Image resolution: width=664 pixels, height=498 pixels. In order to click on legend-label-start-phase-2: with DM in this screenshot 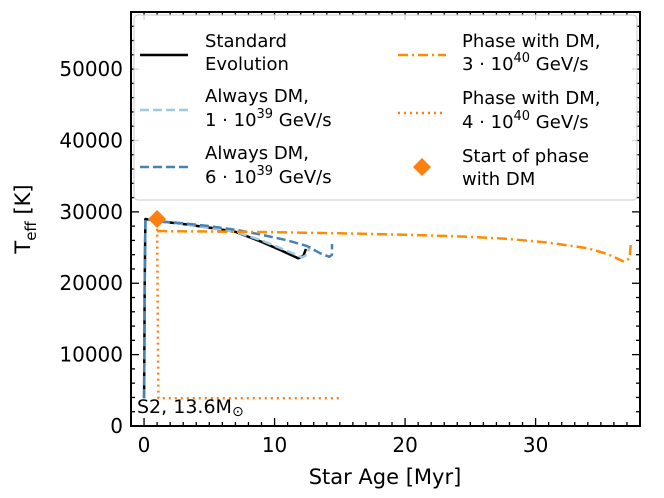, I will do `click(498, 179)`.